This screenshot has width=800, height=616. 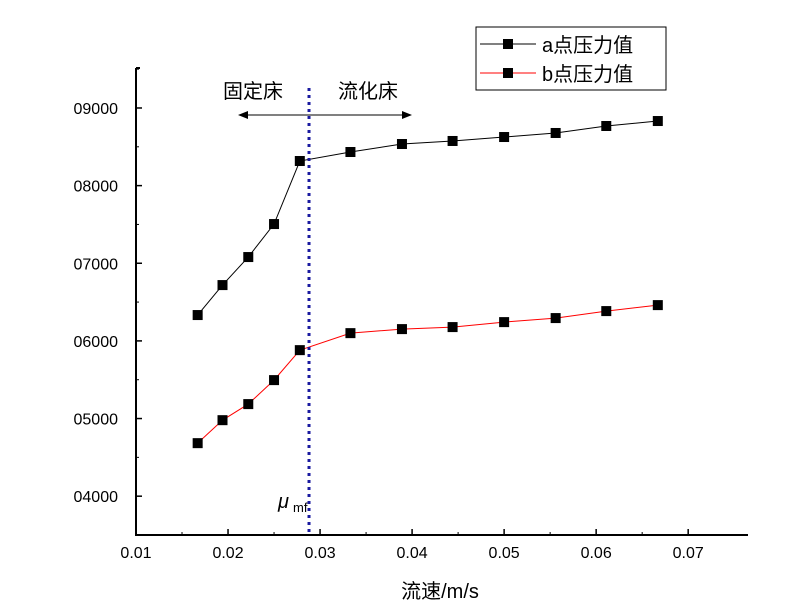 What do you see at coordinates (571, 58) in the screenshot?
I see `legend: a点压力值 b点压力值` at bounding box center [571, 58].